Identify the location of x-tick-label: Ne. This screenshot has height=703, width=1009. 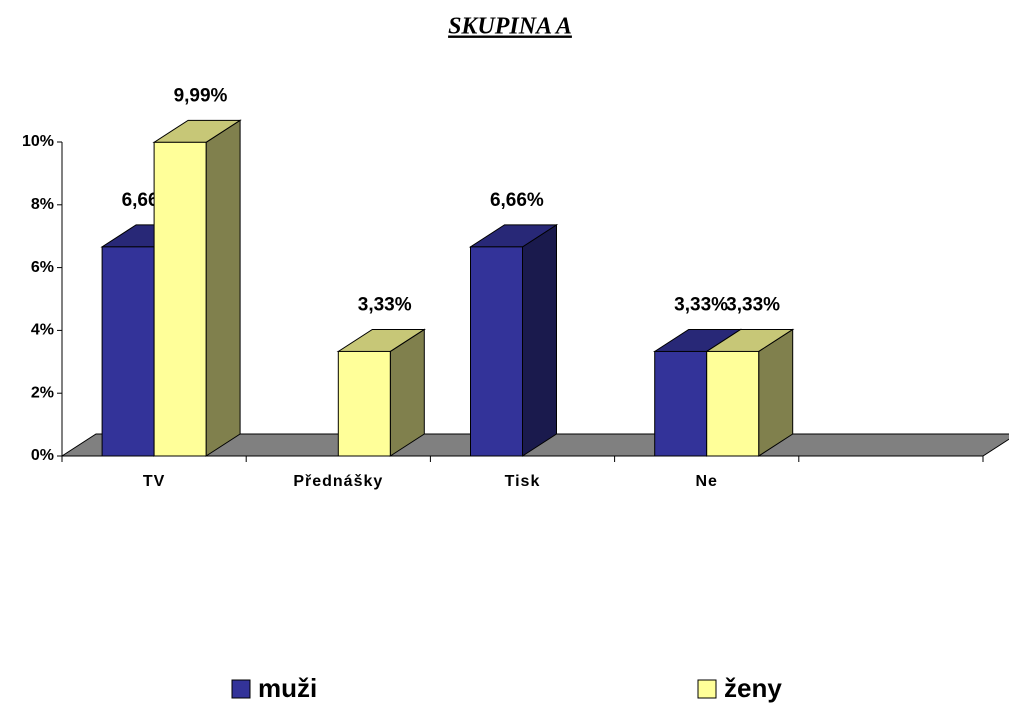
(706, 481).